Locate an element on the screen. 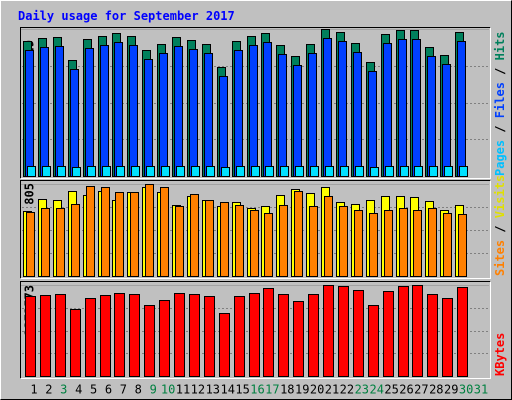 Image resolution: width=512 pixels, height=400 pixels. x-tick-label: 24 is located at coordinates (376, 390).